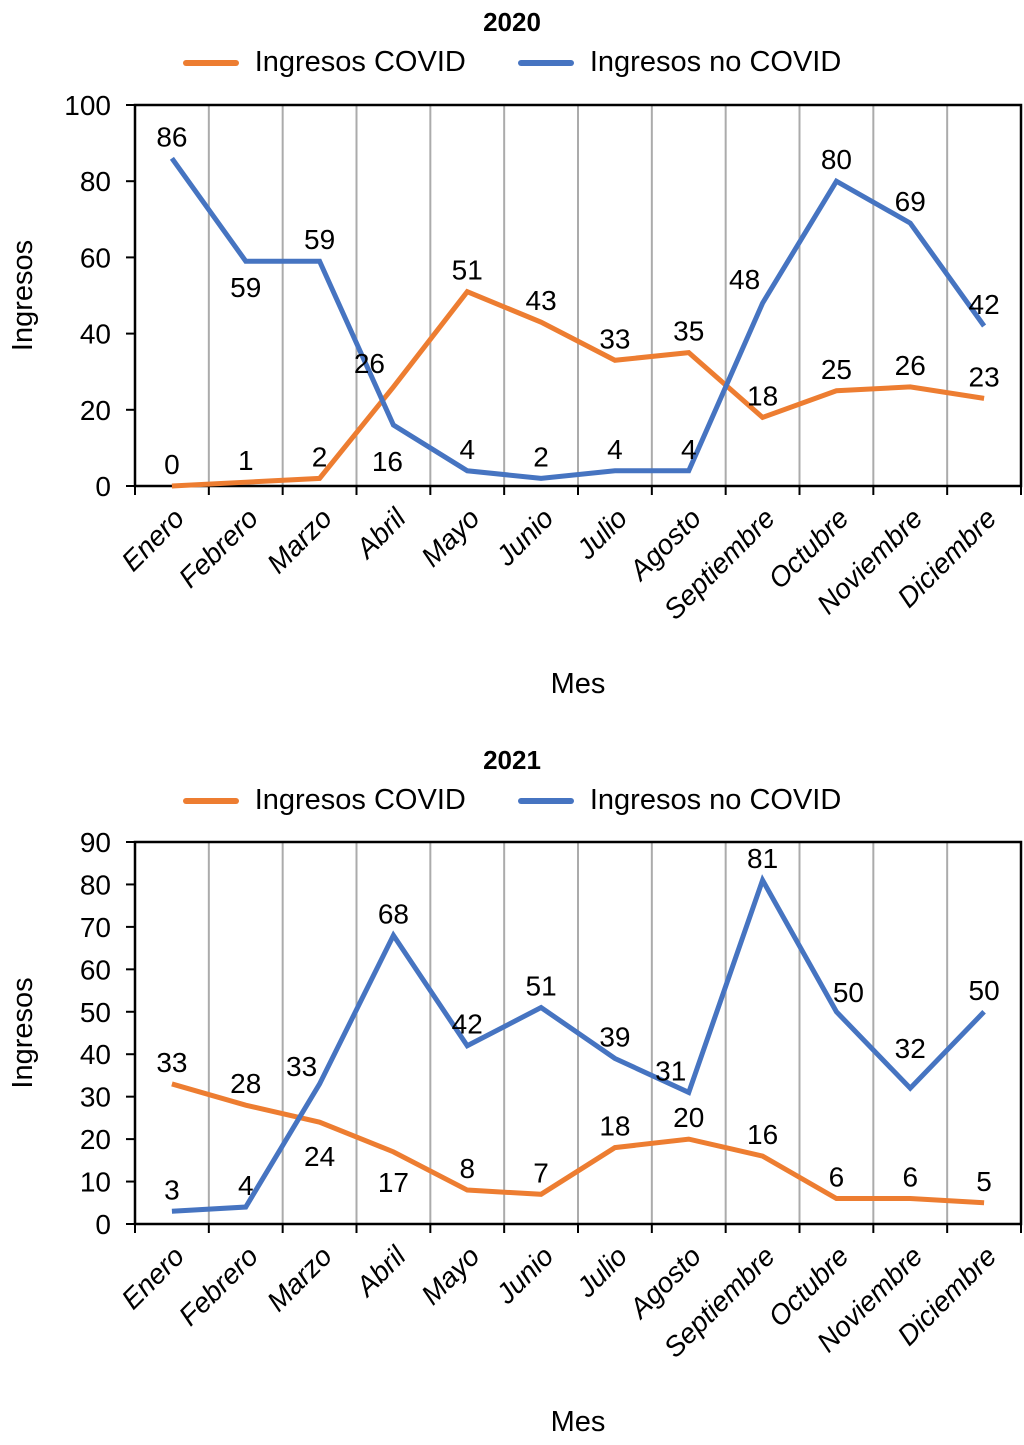 Image resolution: width=1024 pixels, height=1445 pixels. I want to click on data-label-covid: 17, so click(393, 1182).